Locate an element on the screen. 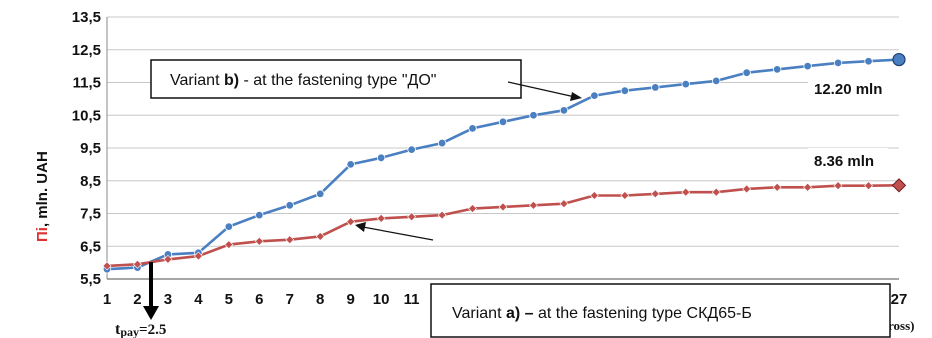  y-tick-label: 5,5 is located at coordinates (90, 279).